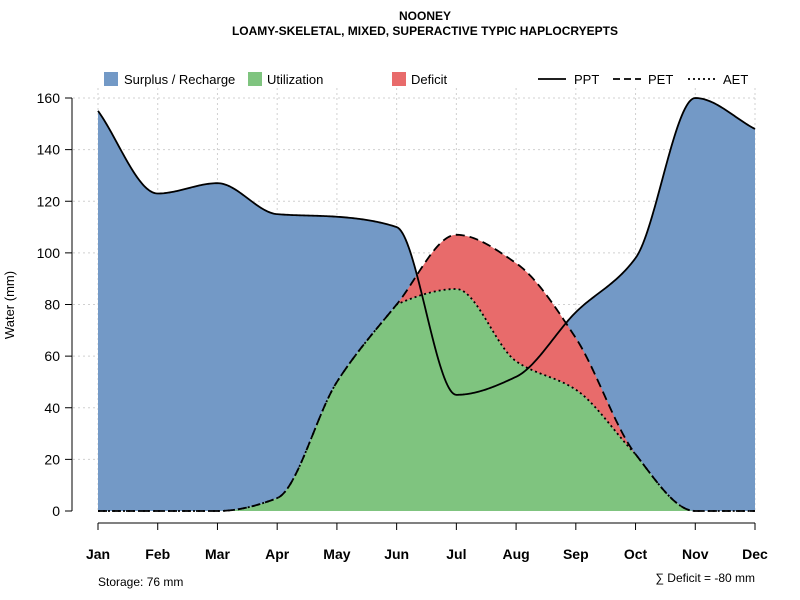 This screenshot has height=600, width=800. What do you see at coordinates (660, 79) in the screenshot?
I see `legend-label: PET` at bounding box center [660, 79].